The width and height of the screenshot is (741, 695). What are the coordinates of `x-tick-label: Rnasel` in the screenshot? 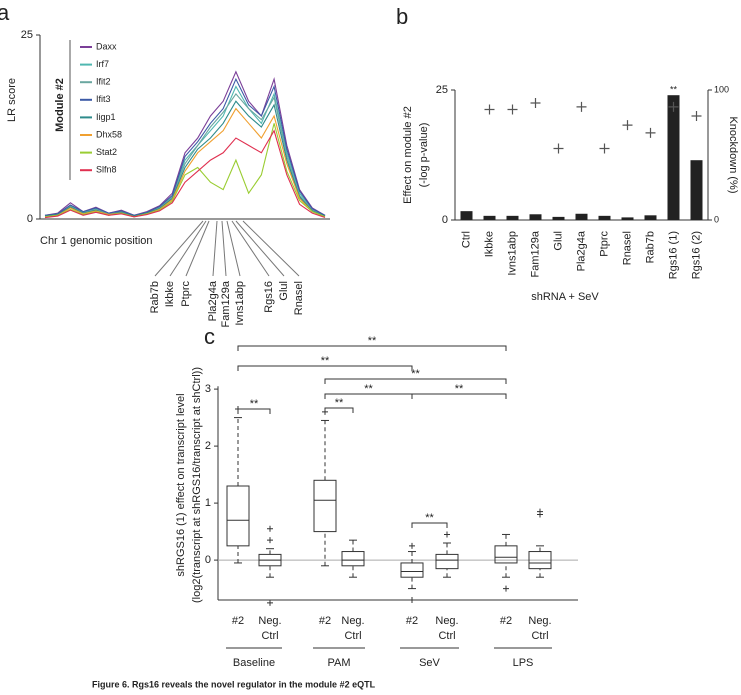 It's located at (627, 248).